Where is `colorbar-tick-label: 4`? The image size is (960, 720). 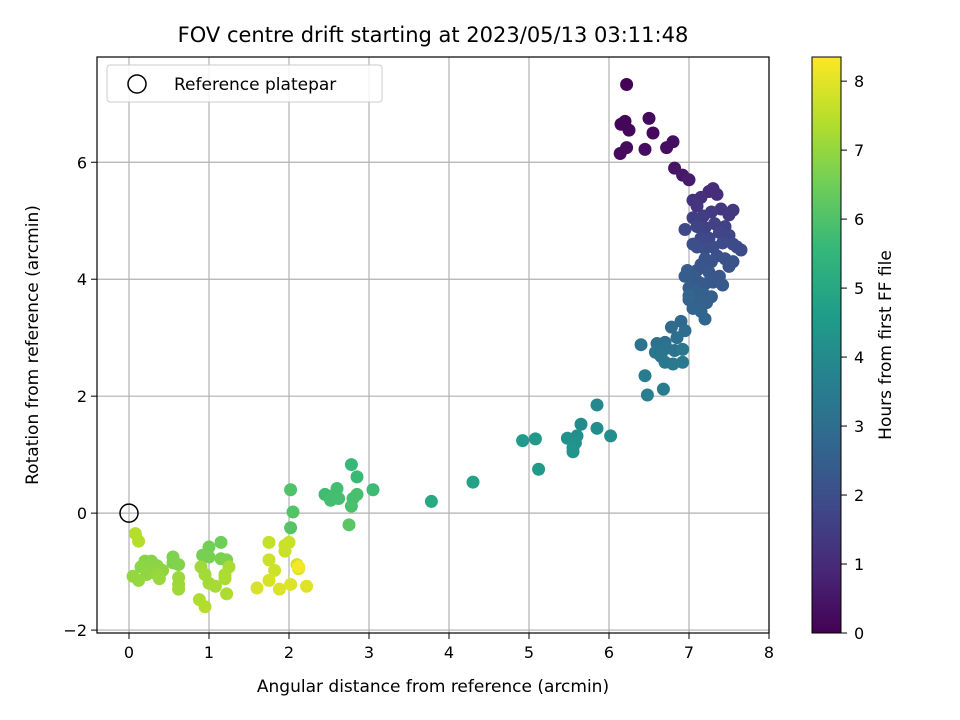
colorbar-tick-label: 4 is located at coordinates (859, 357).